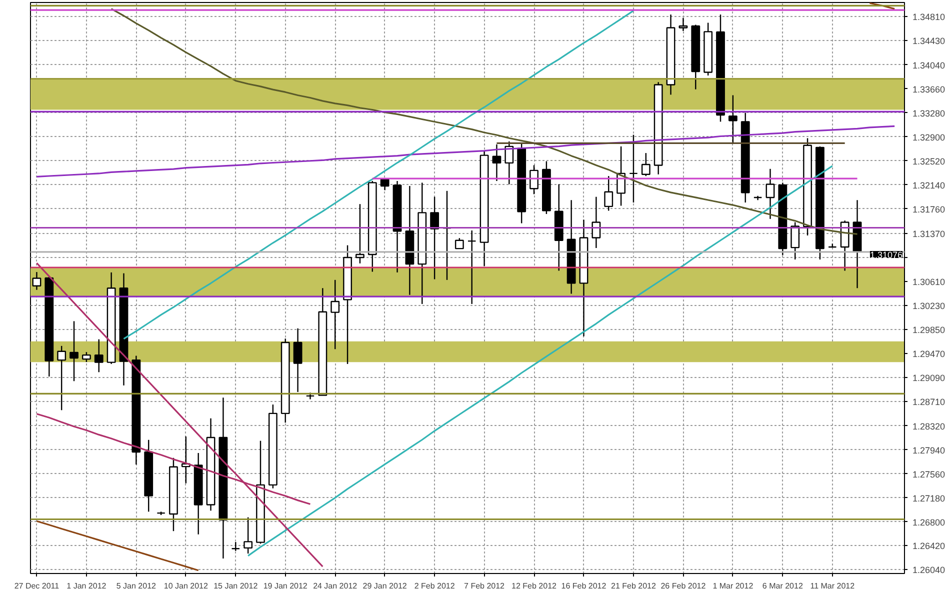 The width and height of the screenshot is (948, 593). I want to click on y-tick-label: 1.27560, so click(929, 474).